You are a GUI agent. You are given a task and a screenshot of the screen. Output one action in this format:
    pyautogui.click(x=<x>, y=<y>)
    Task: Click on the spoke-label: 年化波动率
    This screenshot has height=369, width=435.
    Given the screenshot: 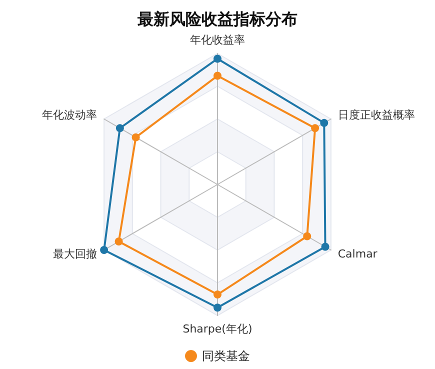 What is the action you would take?
    pyautogui.click(x=70, y=115)
    